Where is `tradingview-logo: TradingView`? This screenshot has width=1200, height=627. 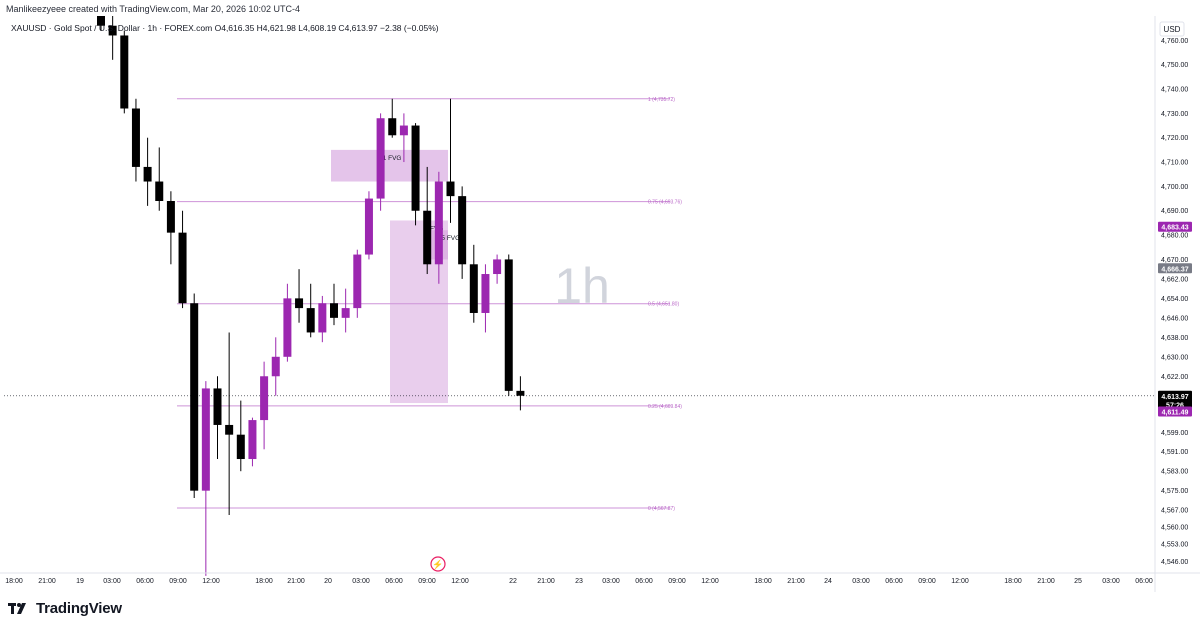 tradingview-logo: TradingView is located at coordinates (65, 608).